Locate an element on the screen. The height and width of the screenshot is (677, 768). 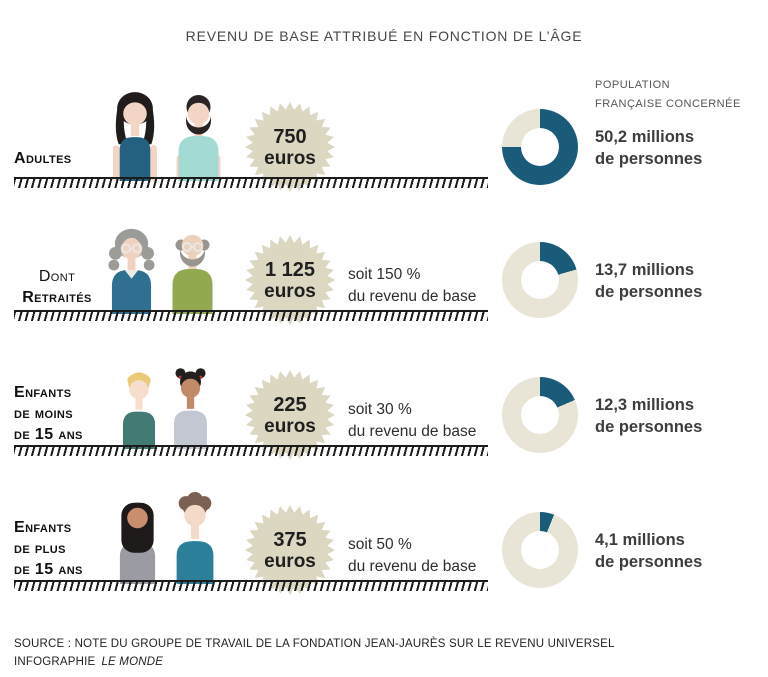
population-column-header: POPULATION FRANÇAISE CONCERNÉE is located at coordinates (668, 95).